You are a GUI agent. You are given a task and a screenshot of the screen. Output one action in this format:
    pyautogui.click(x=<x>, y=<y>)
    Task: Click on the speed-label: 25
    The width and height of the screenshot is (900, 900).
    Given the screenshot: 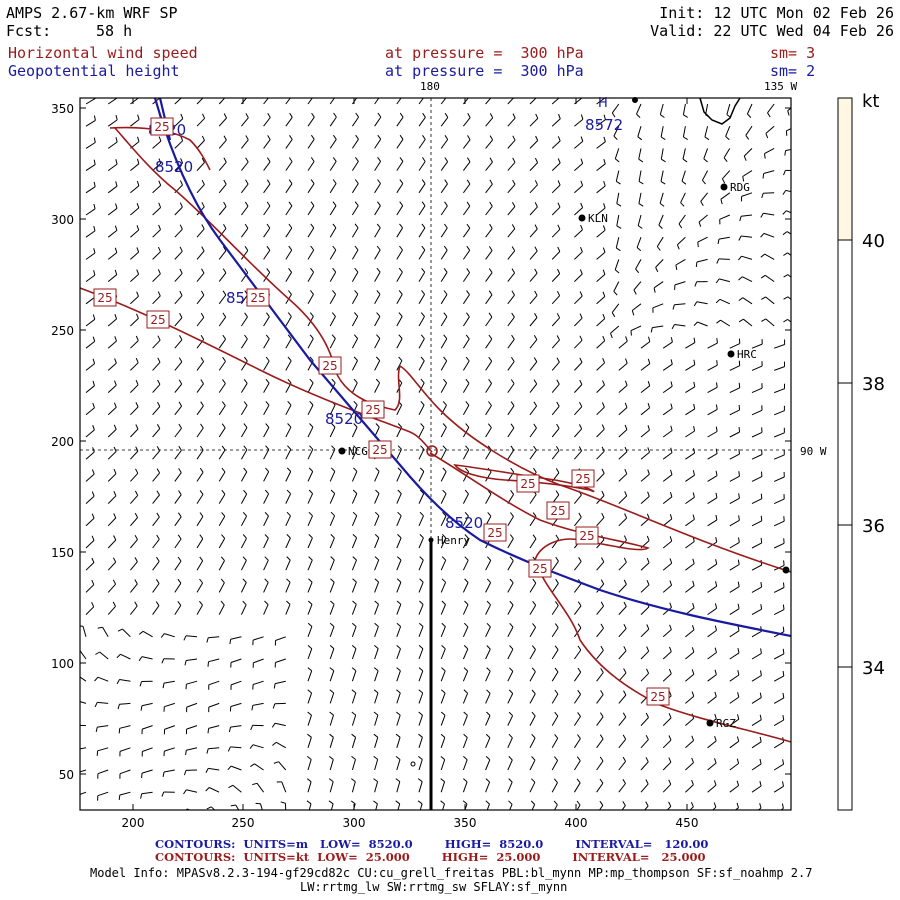 What is the action you would take?
    pyautogui.click(x=257, y=298)
    